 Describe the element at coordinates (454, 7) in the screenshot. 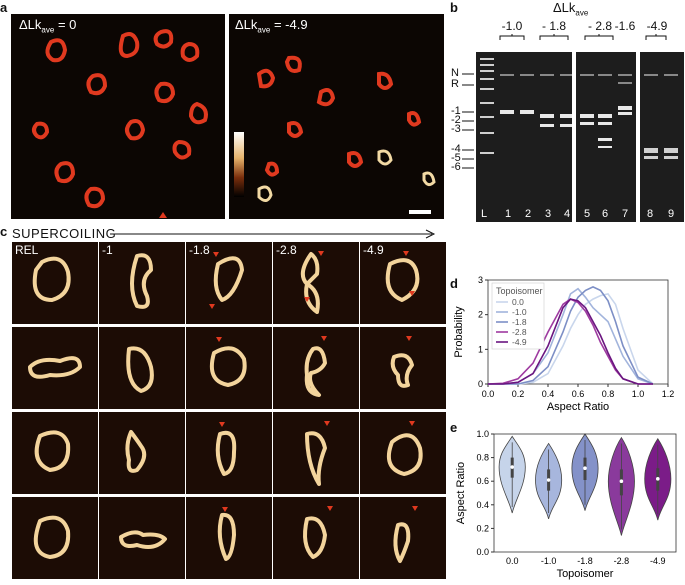

I see `panel-b-letter: b` at that location.